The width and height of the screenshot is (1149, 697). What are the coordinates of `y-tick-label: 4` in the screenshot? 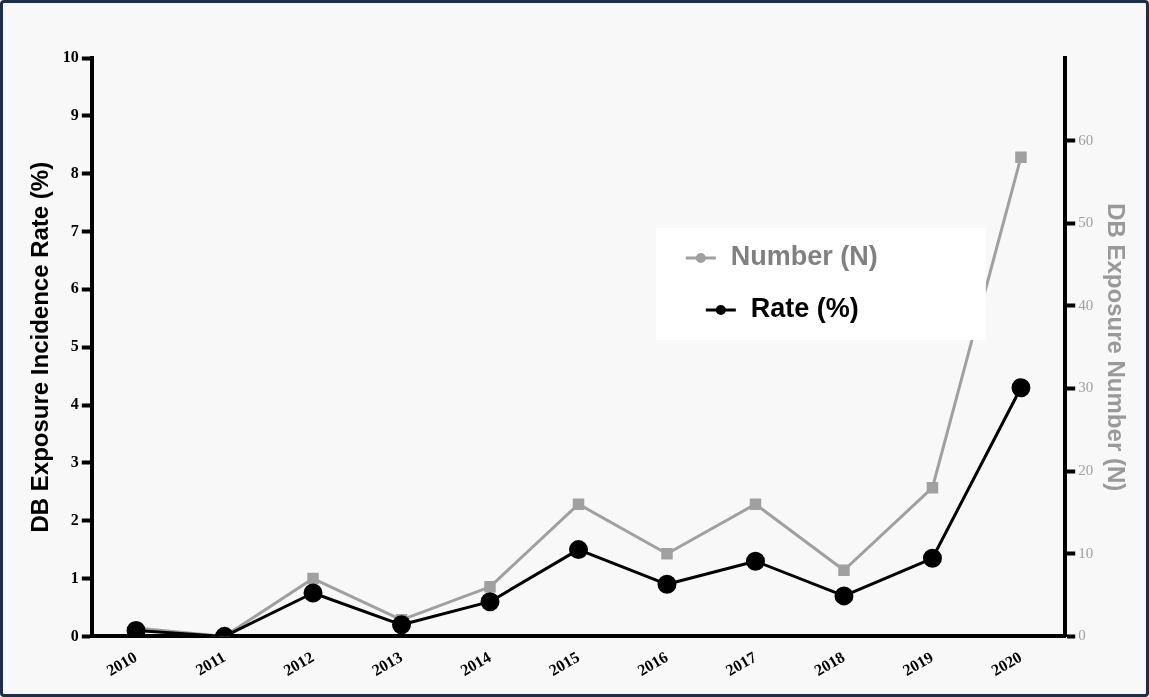 It's located at (74, 404).